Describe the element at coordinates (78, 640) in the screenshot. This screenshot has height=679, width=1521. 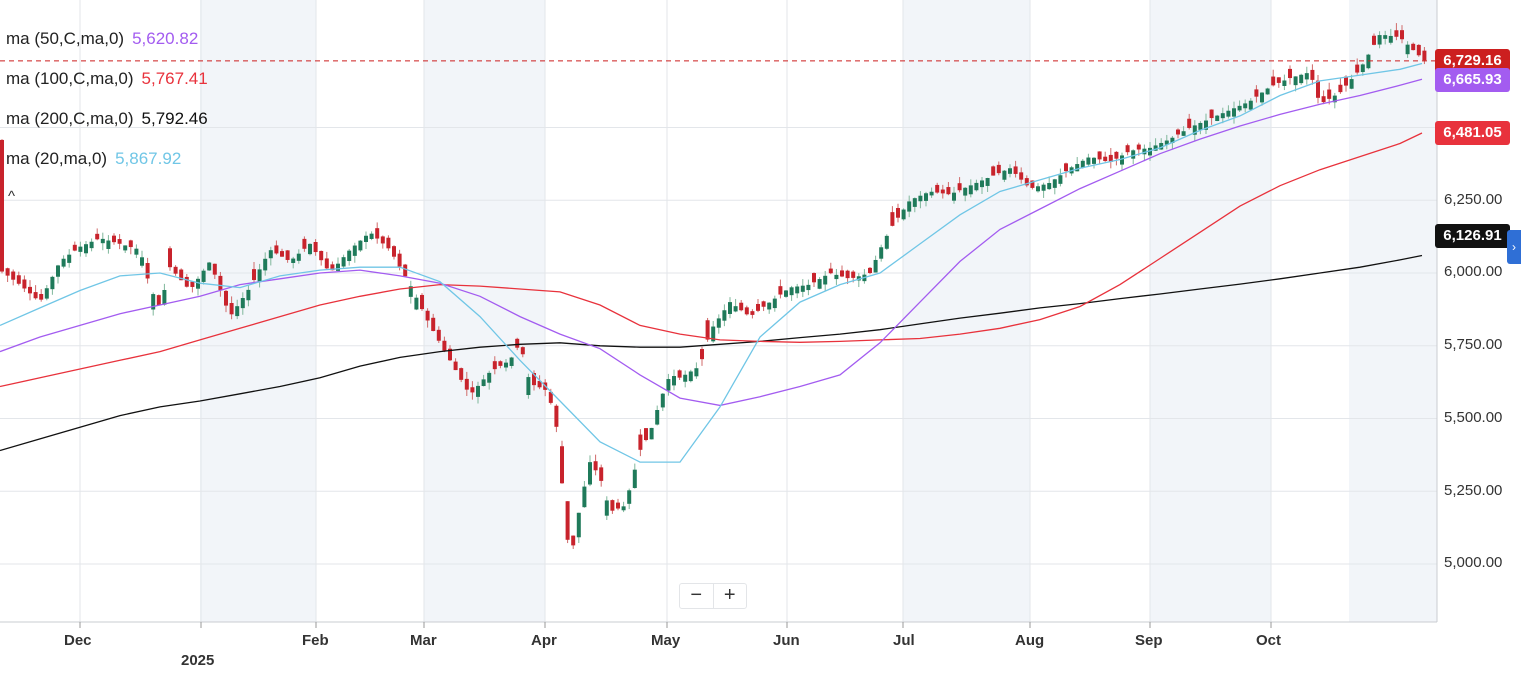
I see `x-tick-label: Dec` at that location.